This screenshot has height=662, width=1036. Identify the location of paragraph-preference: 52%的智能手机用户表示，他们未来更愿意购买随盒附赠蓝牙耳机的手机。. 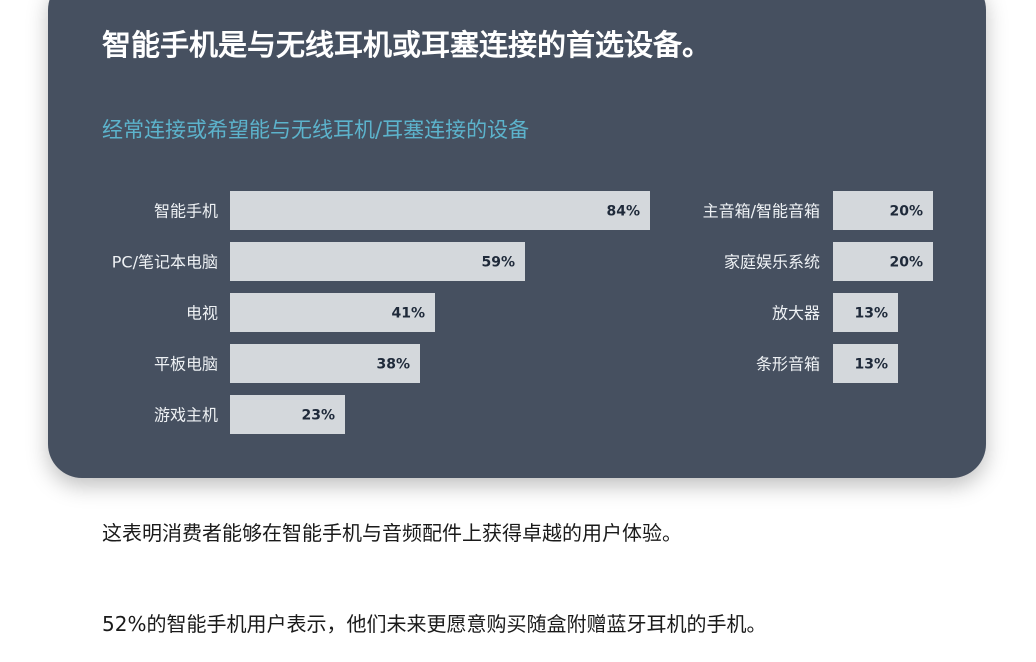
(434, 624).